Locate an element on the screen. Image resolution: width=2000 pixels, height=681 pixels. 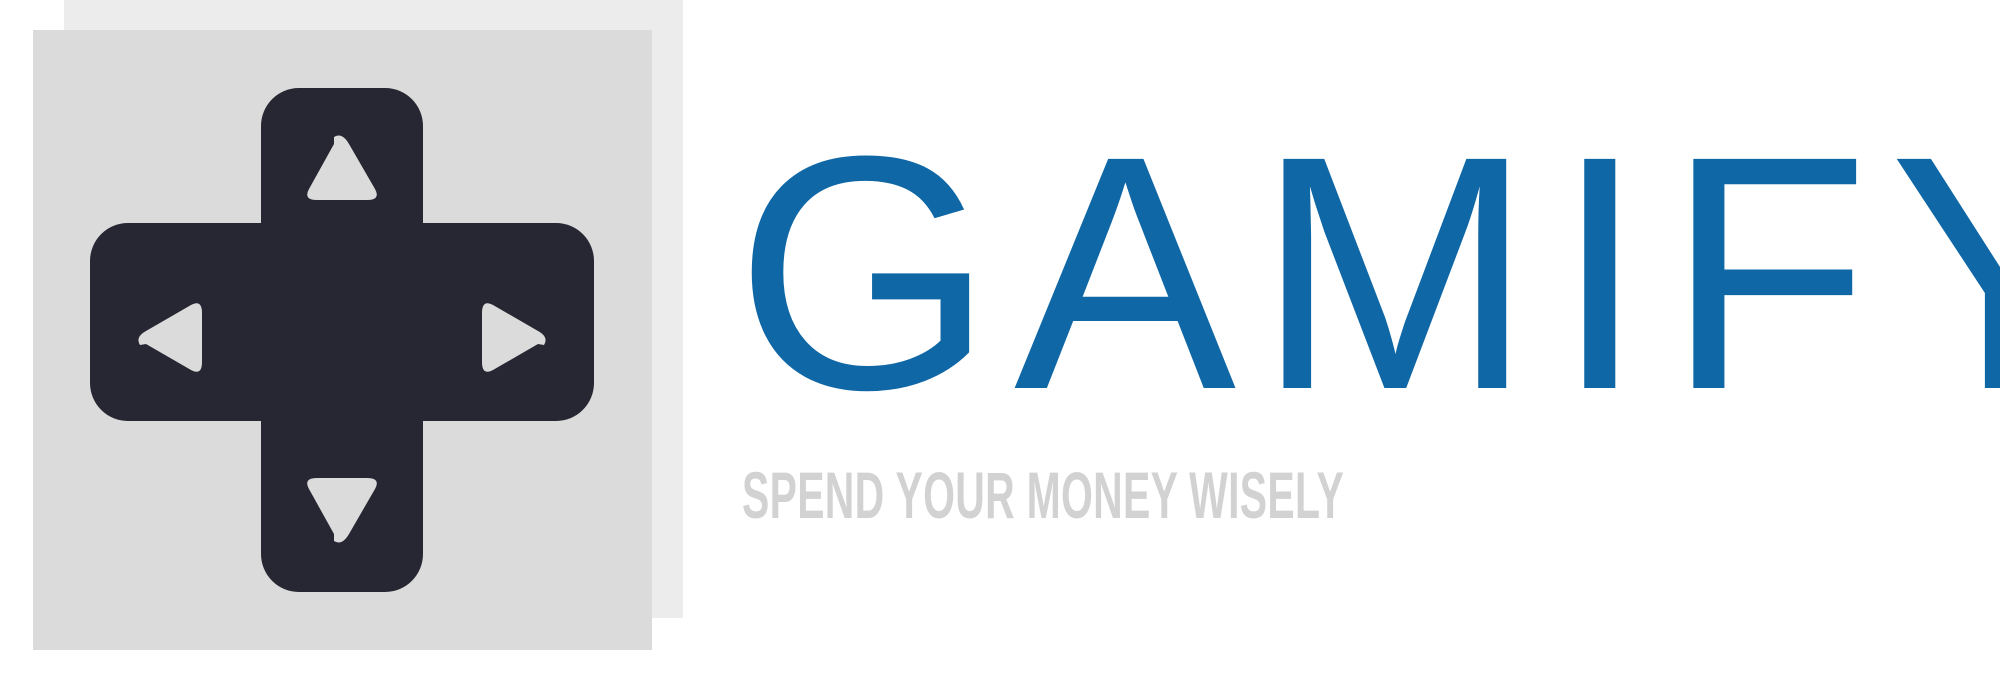
dpad-down-arrow-icon is located at coordinates (342, 510).